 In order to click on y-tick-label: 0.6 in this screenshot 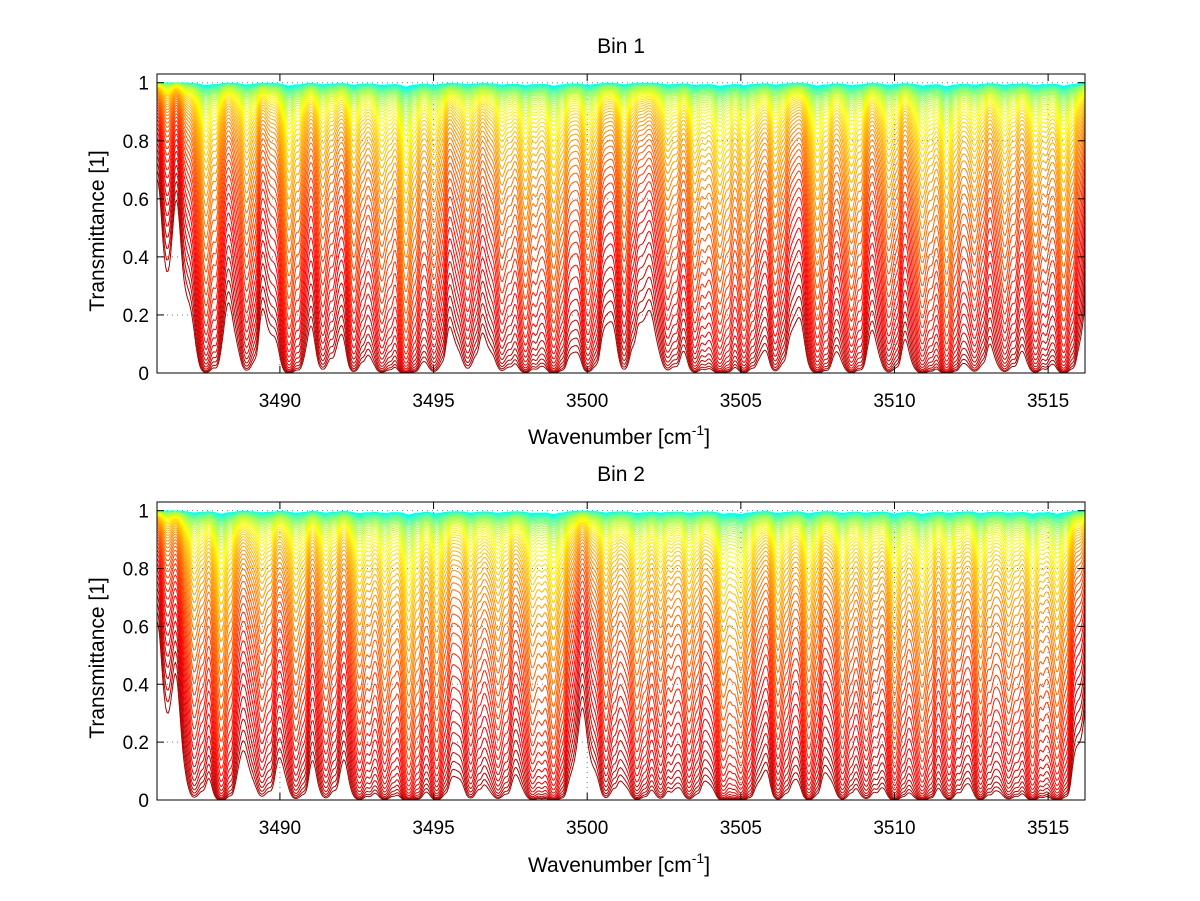, I will do `click(136, 627)`.